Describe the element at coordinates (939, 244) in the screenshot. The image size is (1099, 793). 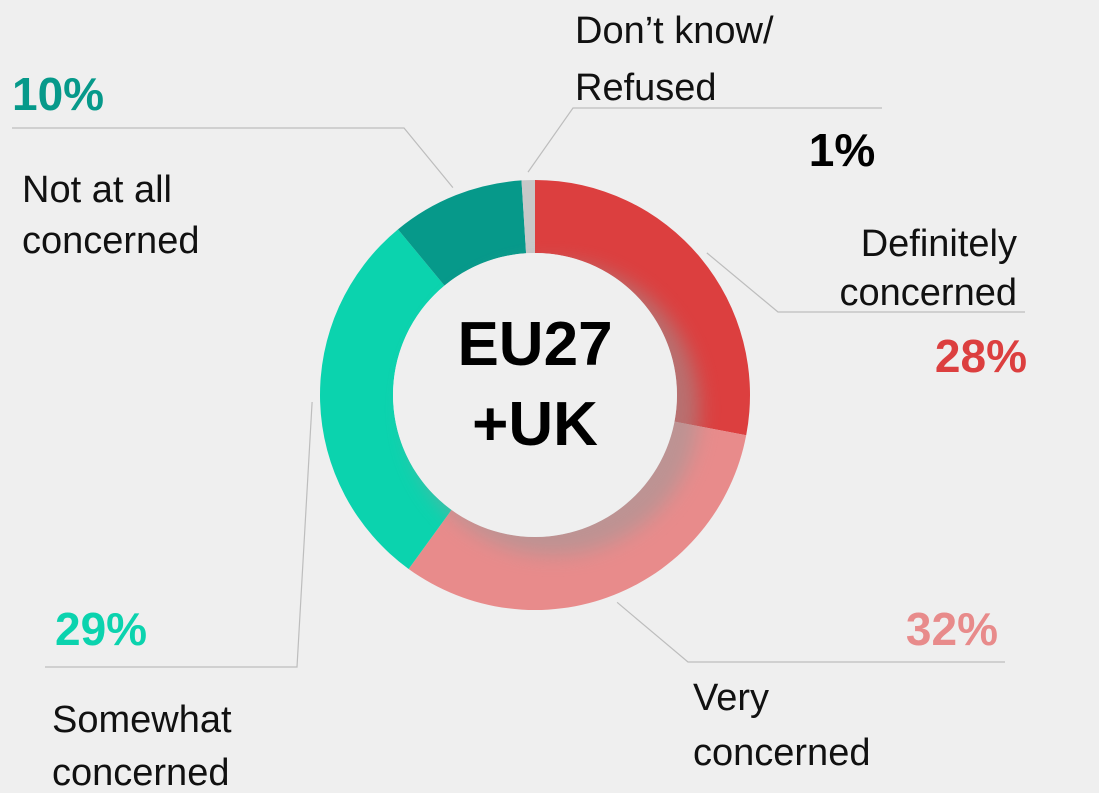
I see `category-label-definitely-concerned-line-1: Definitely` at that location.